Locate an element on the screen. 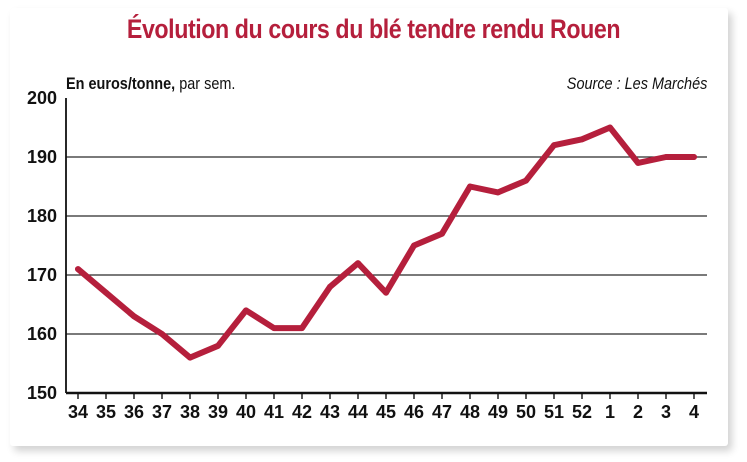 The width and height of the screenshot is (747, 462). y-tick-label: 170 is located at coordinates (42, 275).